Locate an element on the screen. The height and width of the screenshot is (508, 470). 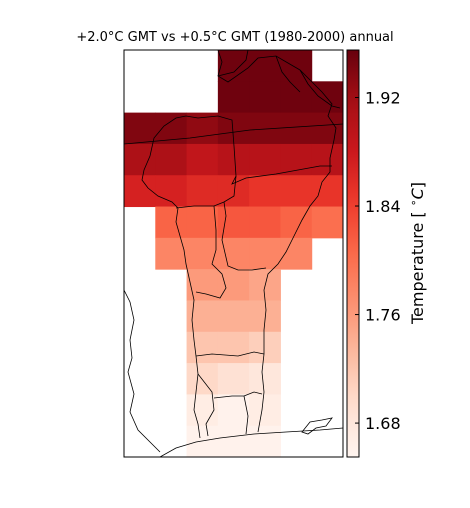
colorbar is located at coordinates (353, 253).